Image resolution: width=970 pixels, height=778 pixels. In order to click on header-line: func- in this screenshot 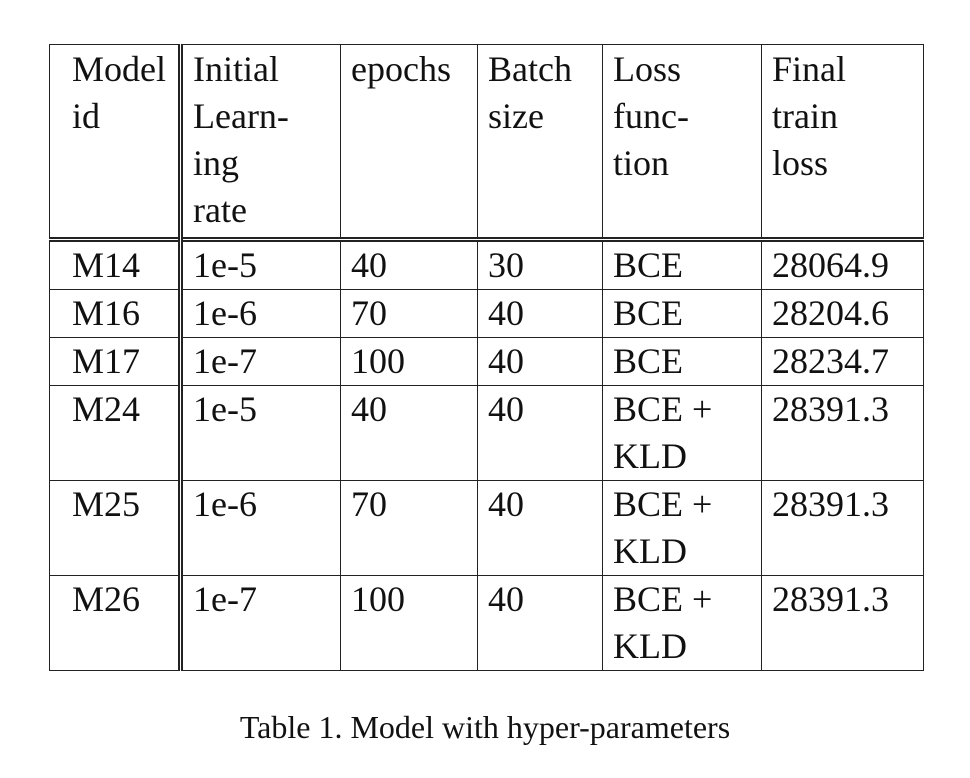, I will do `click(651, 116)`.